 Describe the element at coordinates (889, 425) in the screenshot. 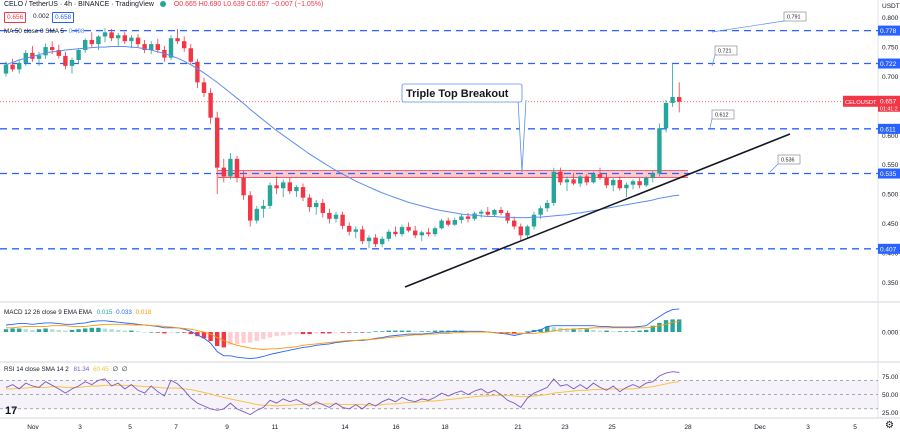

I see `settings-gear-icon: ⚙` at that location.